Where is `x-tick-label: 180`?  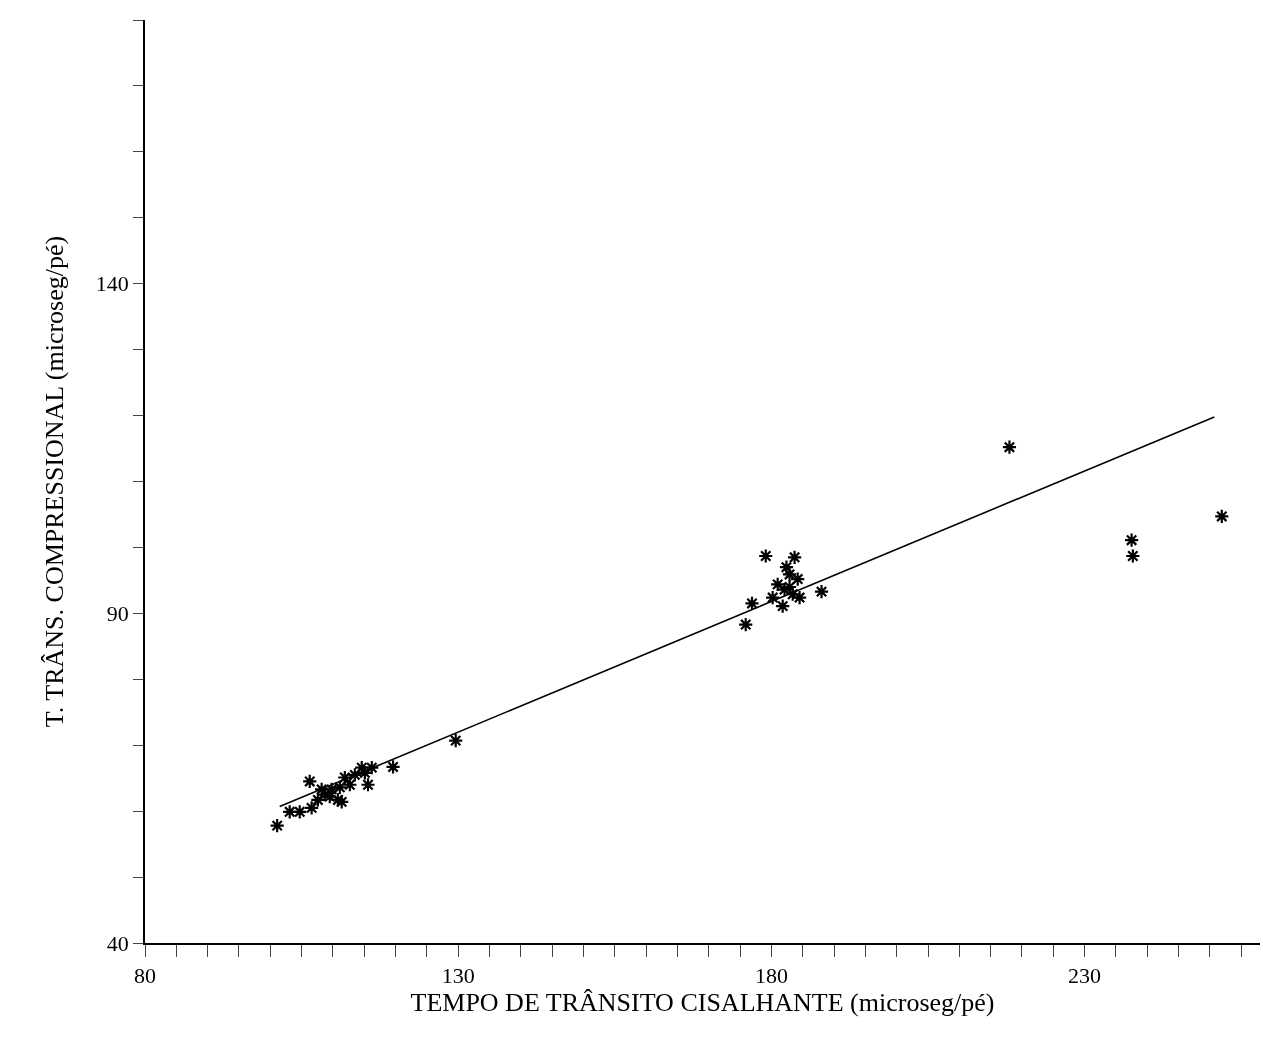
x-tick-label: 180 is located at coordinates (771, 976).